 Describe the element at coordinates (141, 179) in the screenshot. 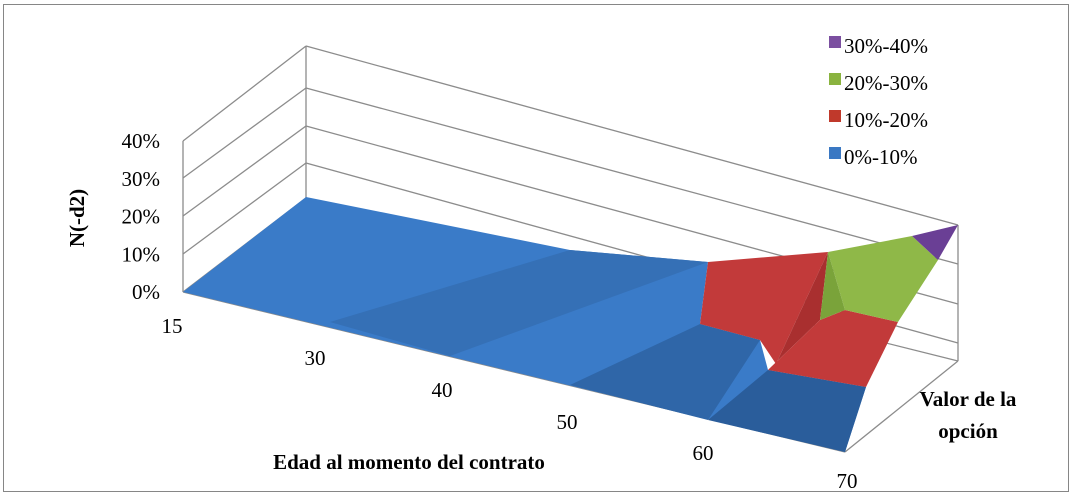

I see `y-tick-label: 30%` at that location.